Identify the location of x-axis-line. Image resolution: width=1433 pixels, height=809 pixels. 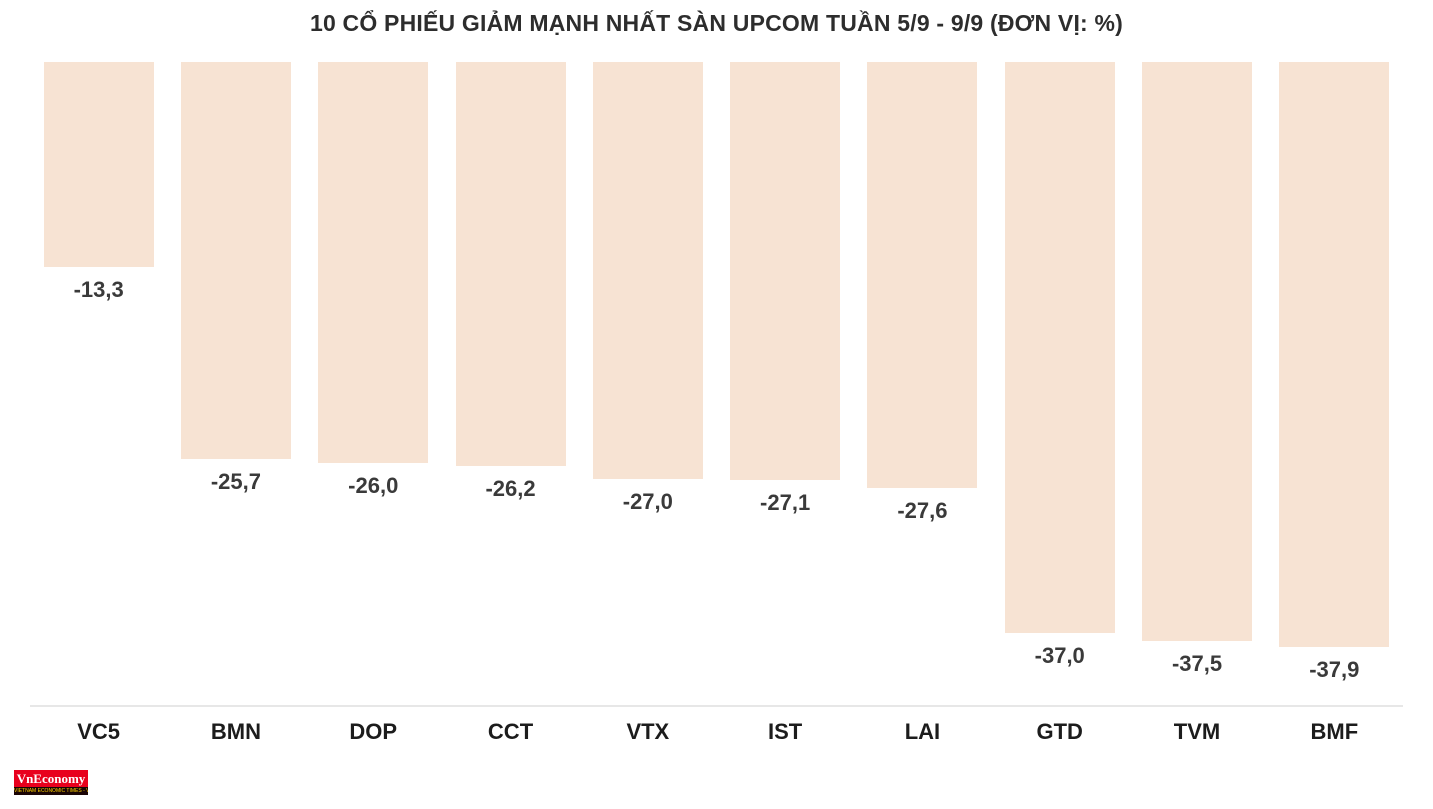
(716, 706).